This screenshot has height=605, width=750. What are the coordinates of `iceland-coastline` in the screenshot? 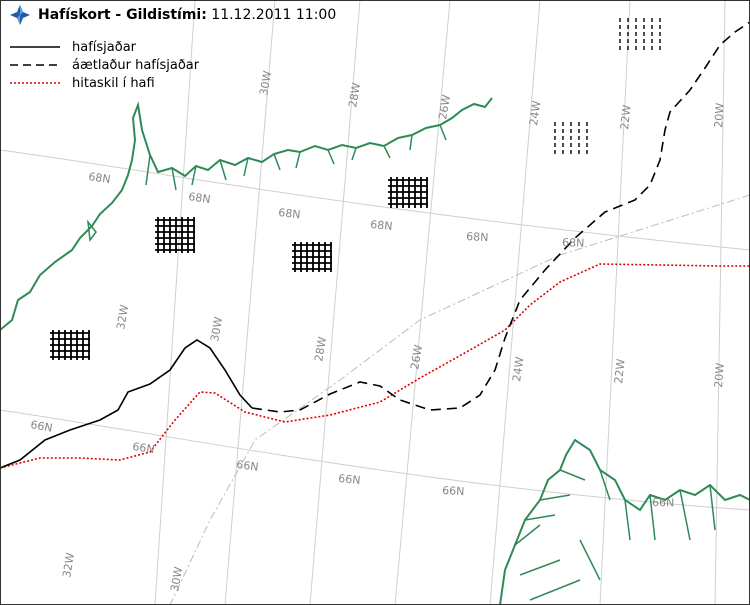 It's located at (624, 521).